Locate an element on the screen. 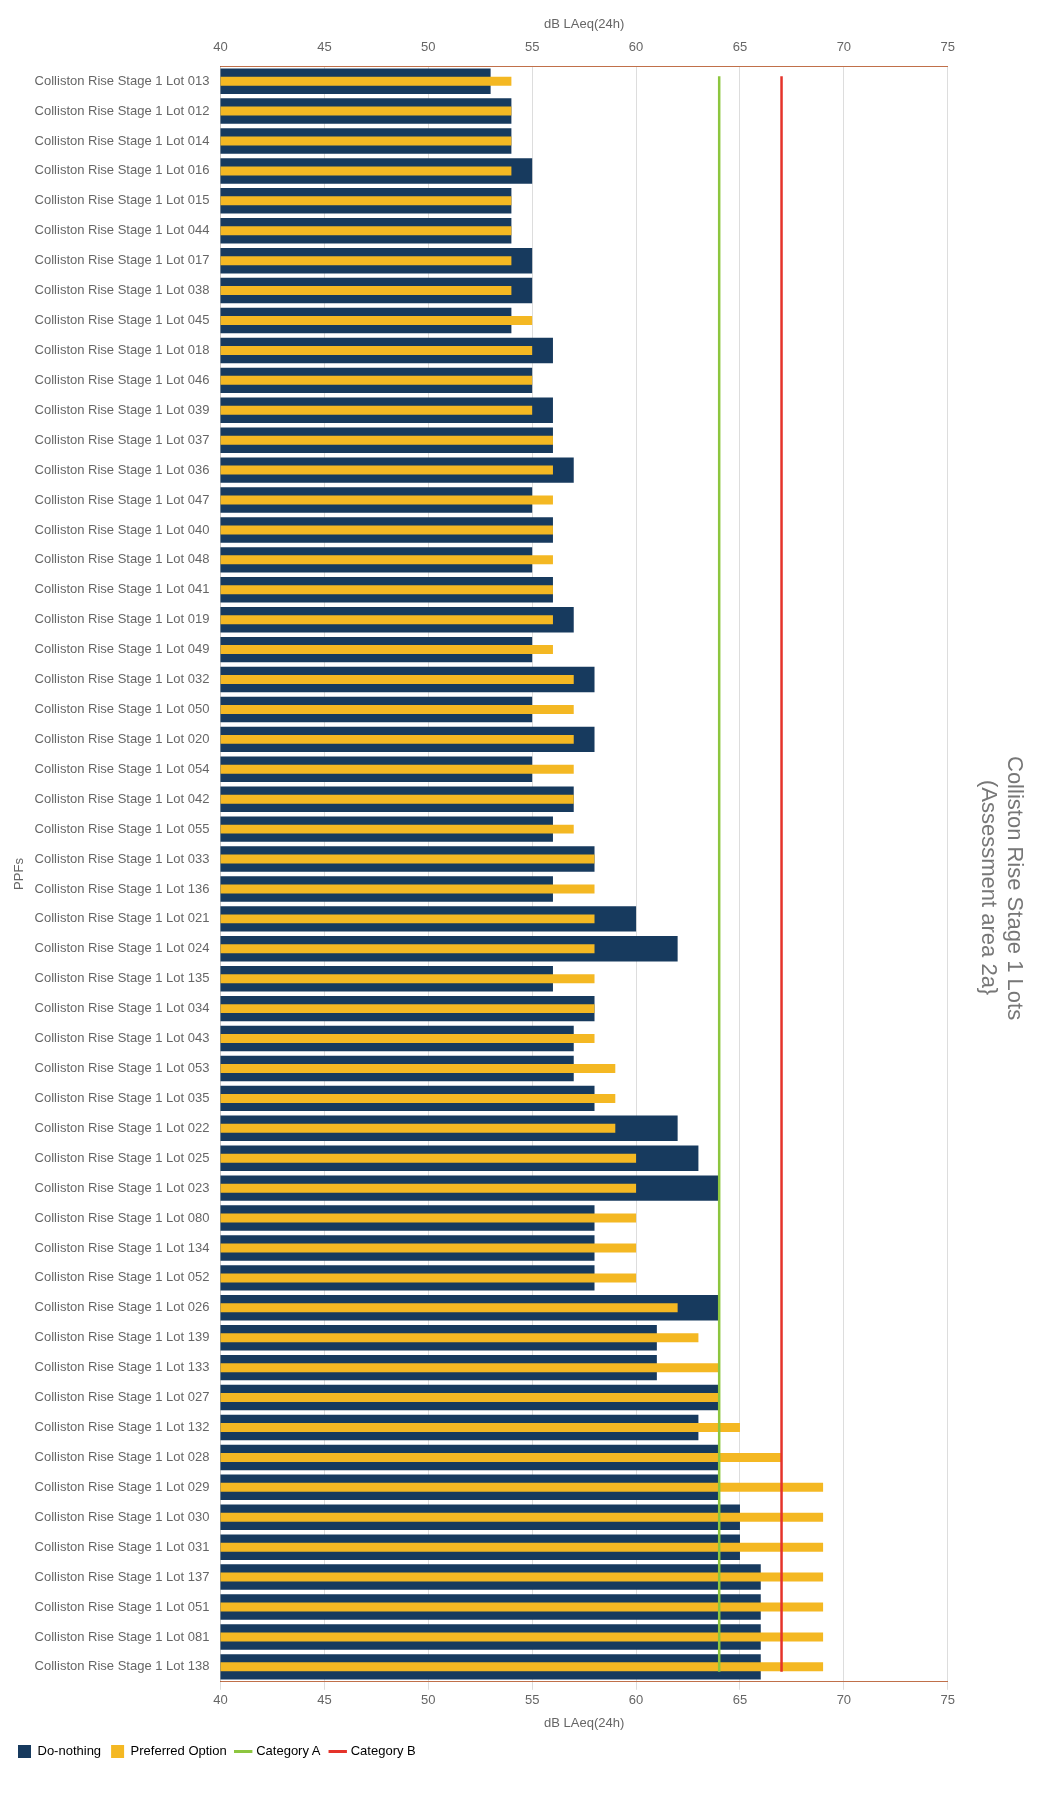 This screenshot has width=1051, height=1813. y-tick-label: Colliston Rise Stage 1 Lot 135 is located at coordinates (122, 978).